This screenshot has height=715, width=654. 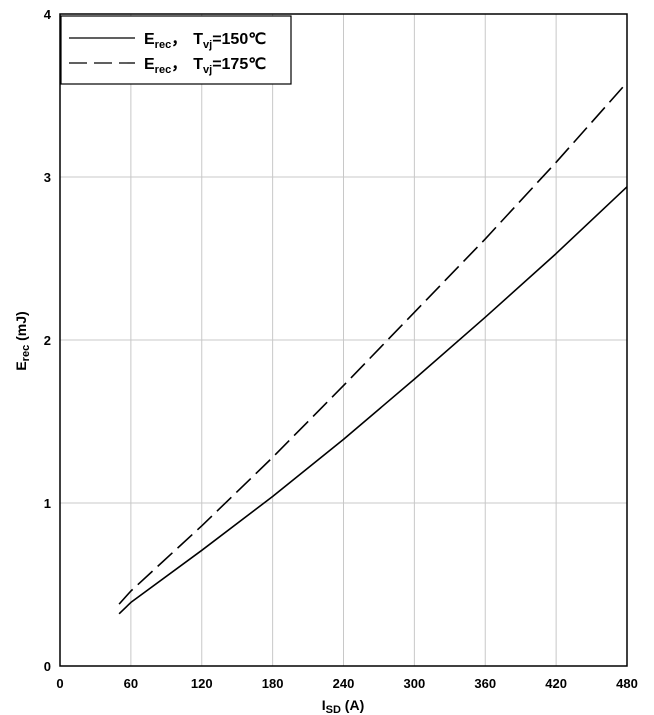 What do you see at coordinates (415, 683) in the screenshot?
I see `x-tick-label-300: 300` at bounding box center [415, 683].